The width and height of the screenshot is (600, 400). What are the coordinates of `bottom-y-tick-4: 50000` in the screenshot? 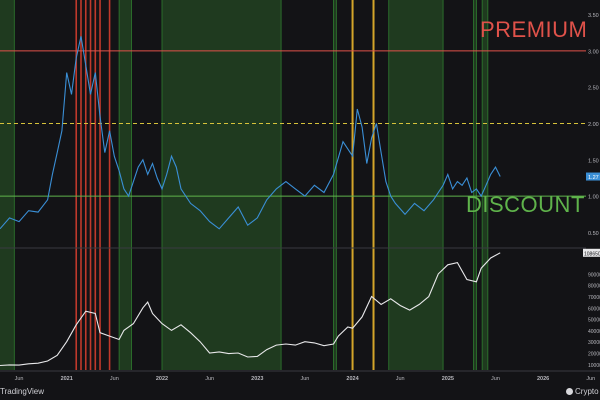 It's located at (594, 321).